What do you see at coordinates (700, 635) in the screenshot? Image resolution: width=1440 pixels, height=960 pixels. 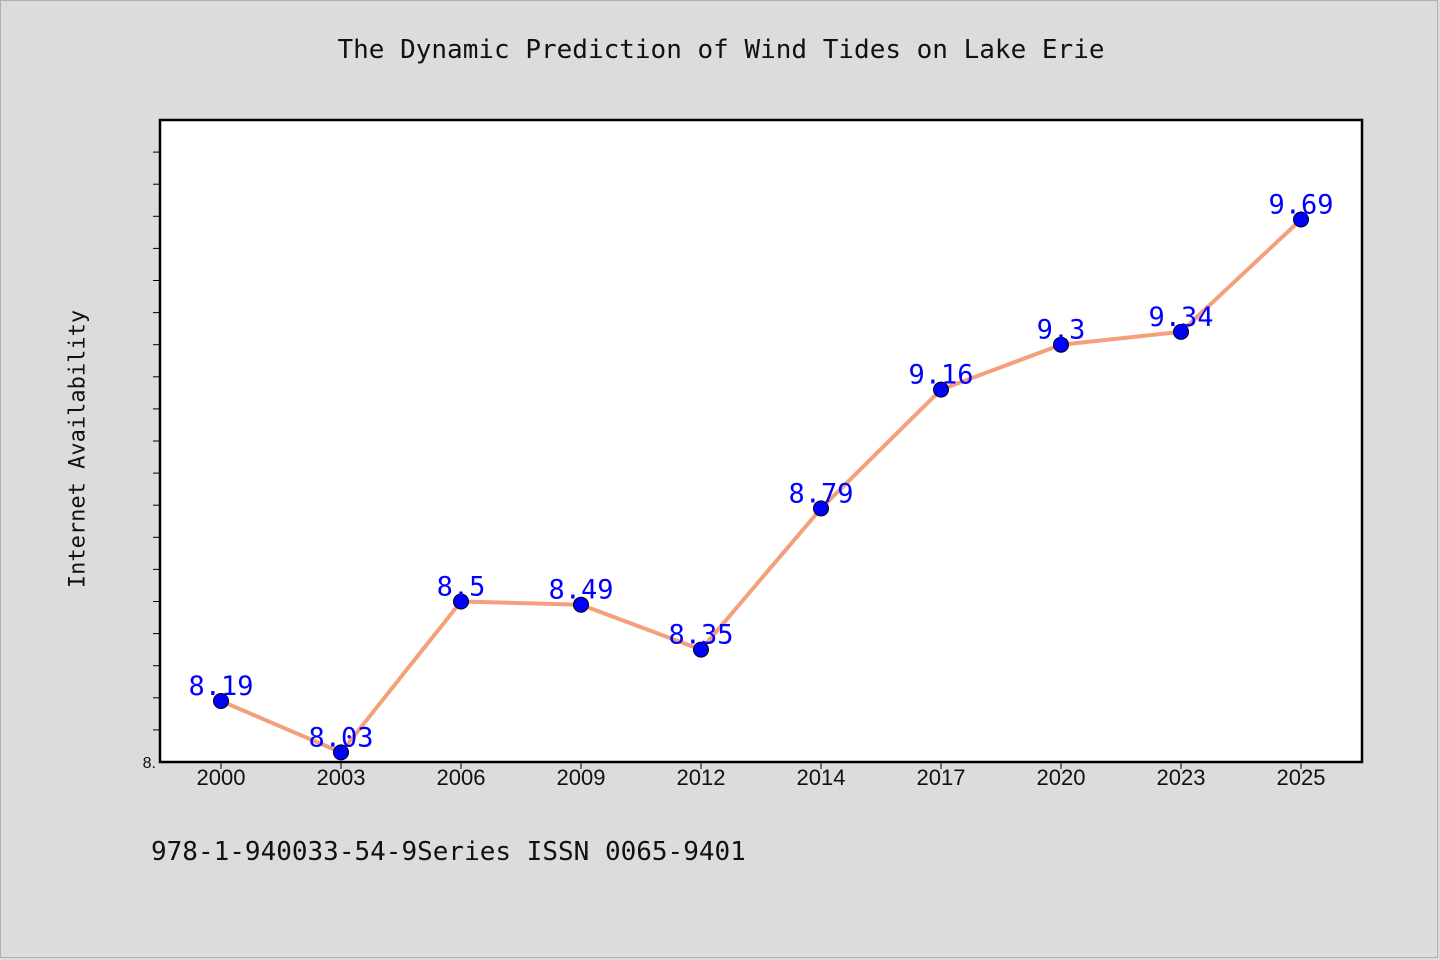 I see `data-label: 8.35` at bounding box center [700, 635].